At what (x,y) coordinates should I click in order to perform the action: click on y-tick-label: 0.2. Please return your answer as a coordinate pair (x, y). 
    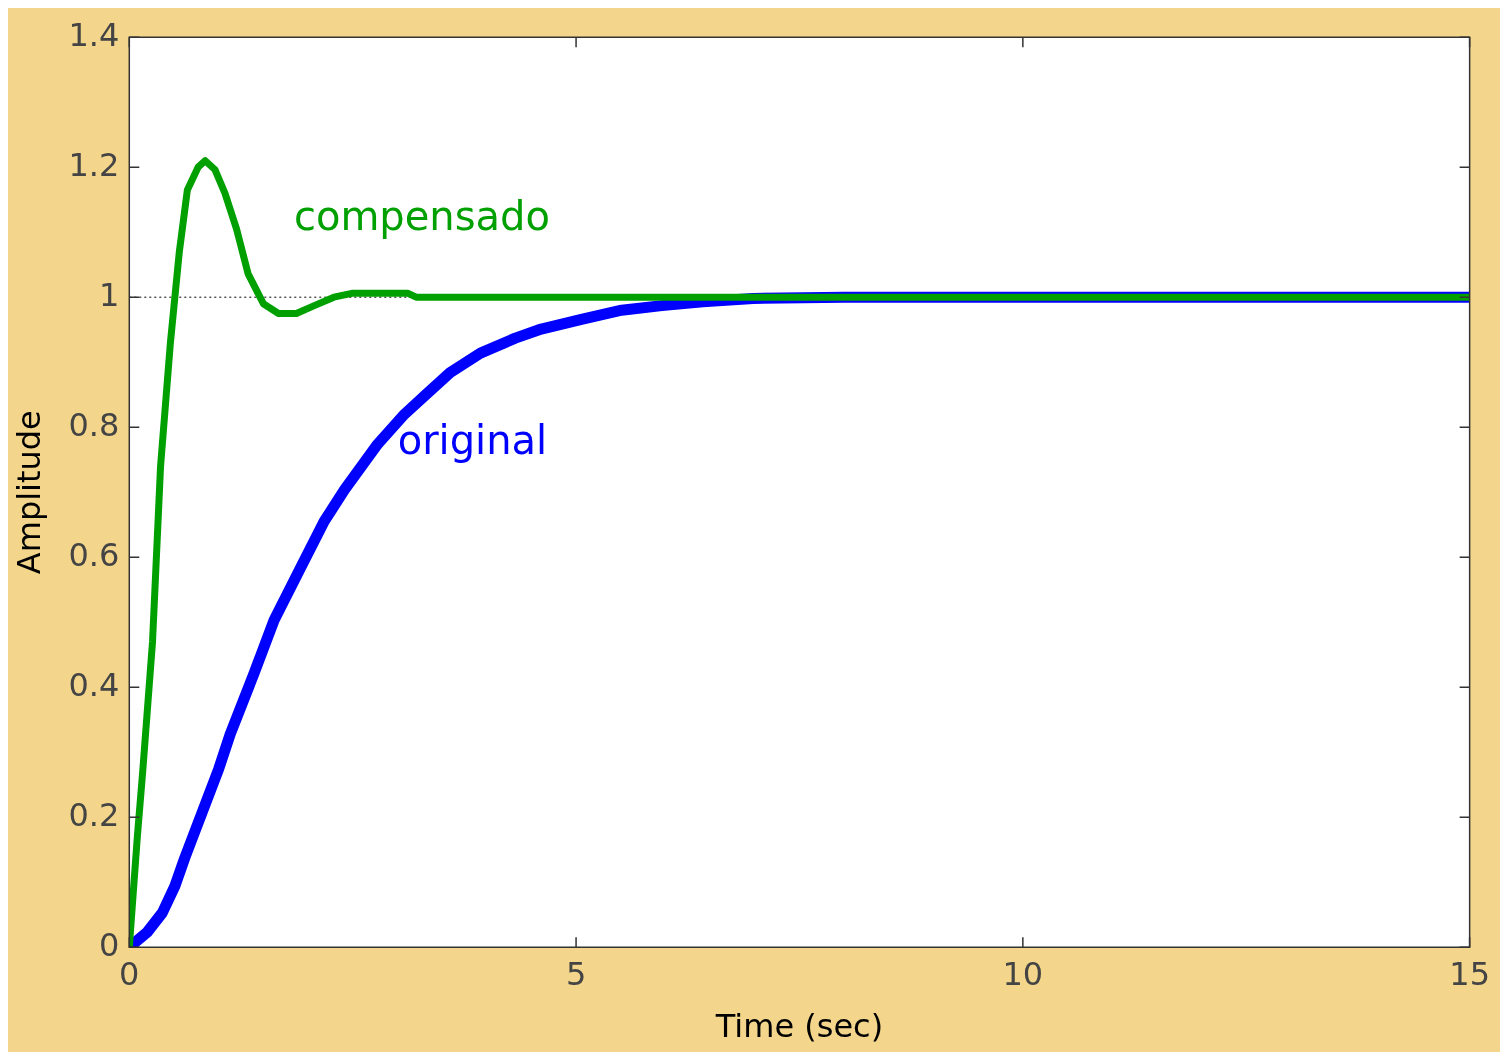
    Looking at the image, I should click on (94, 814).